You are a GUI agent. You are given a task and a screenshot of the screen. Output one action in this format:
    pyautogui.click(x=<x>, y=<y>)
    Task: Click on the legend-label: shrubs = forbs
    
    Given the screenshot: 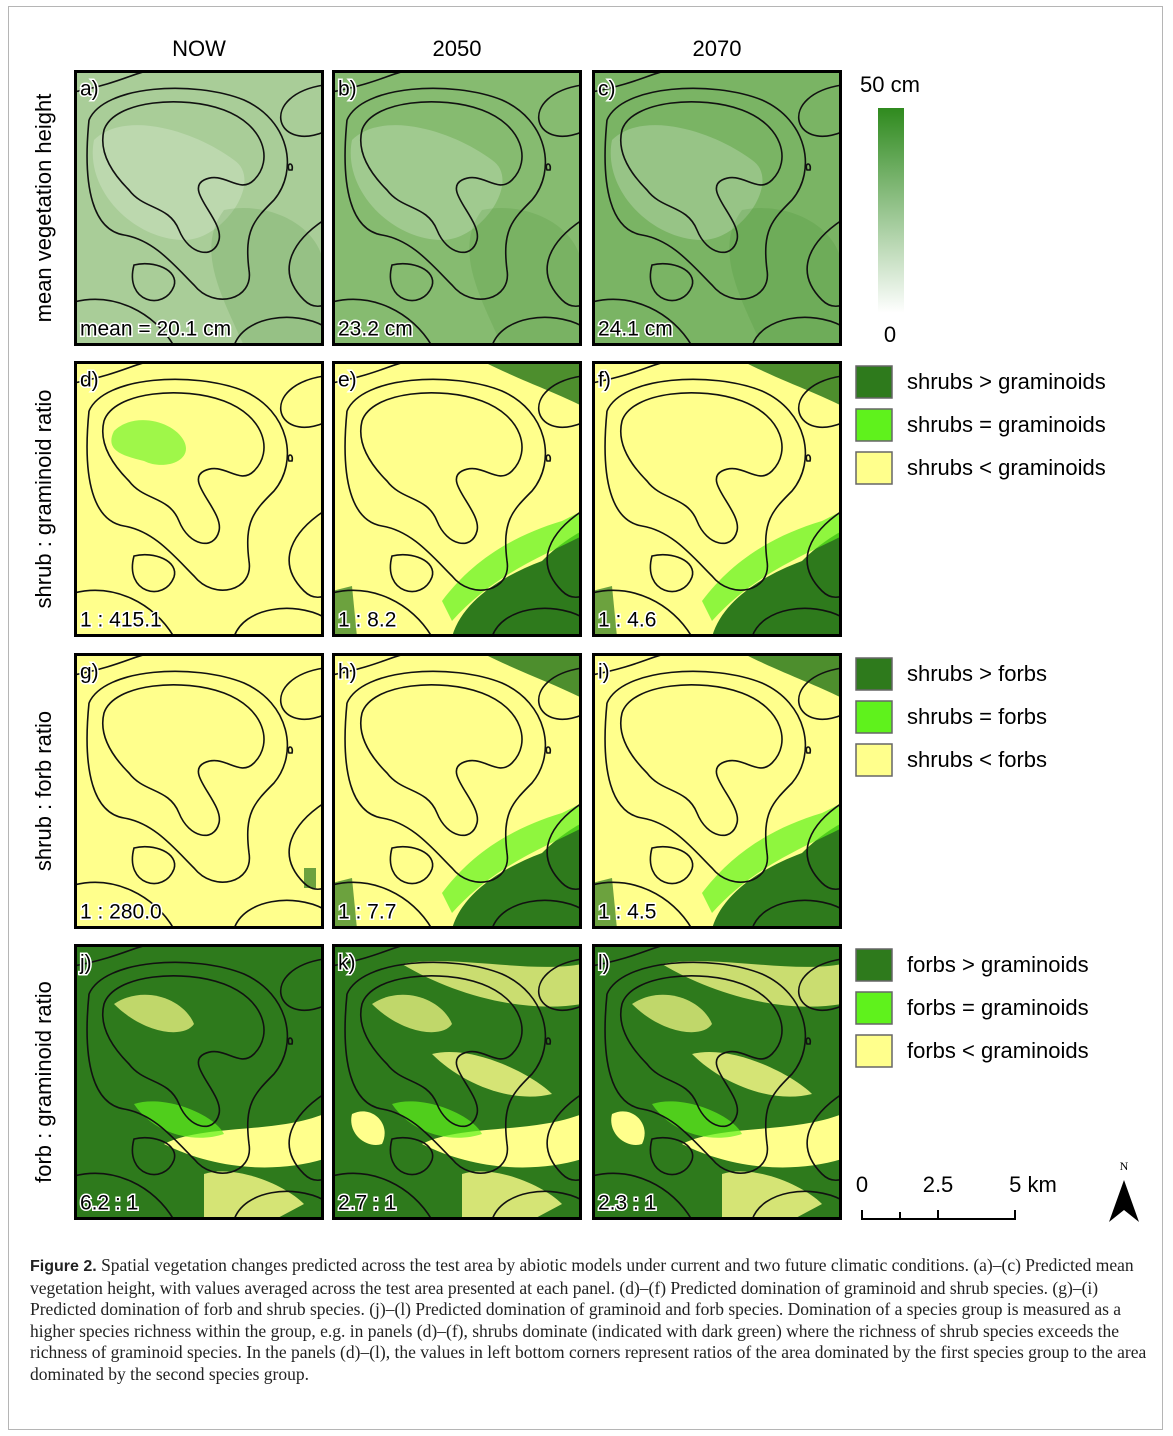 What is the action you would take?
    pyautogui.click(x=977, y=716)
    